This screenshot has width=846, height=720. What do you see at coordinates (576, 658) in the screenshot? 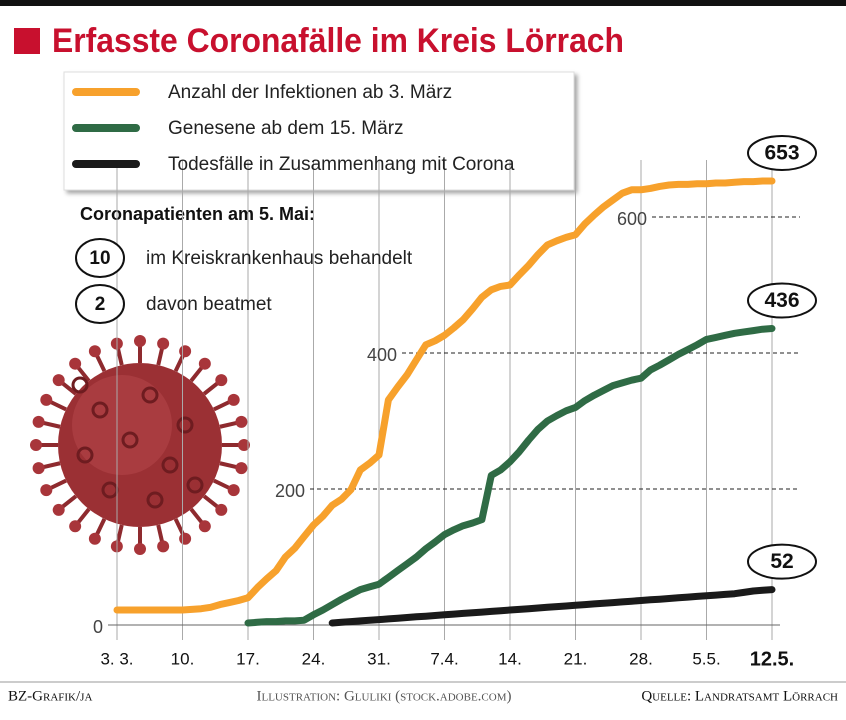
I see `x-tick-label: 21.` at bounding box center [576, 658].